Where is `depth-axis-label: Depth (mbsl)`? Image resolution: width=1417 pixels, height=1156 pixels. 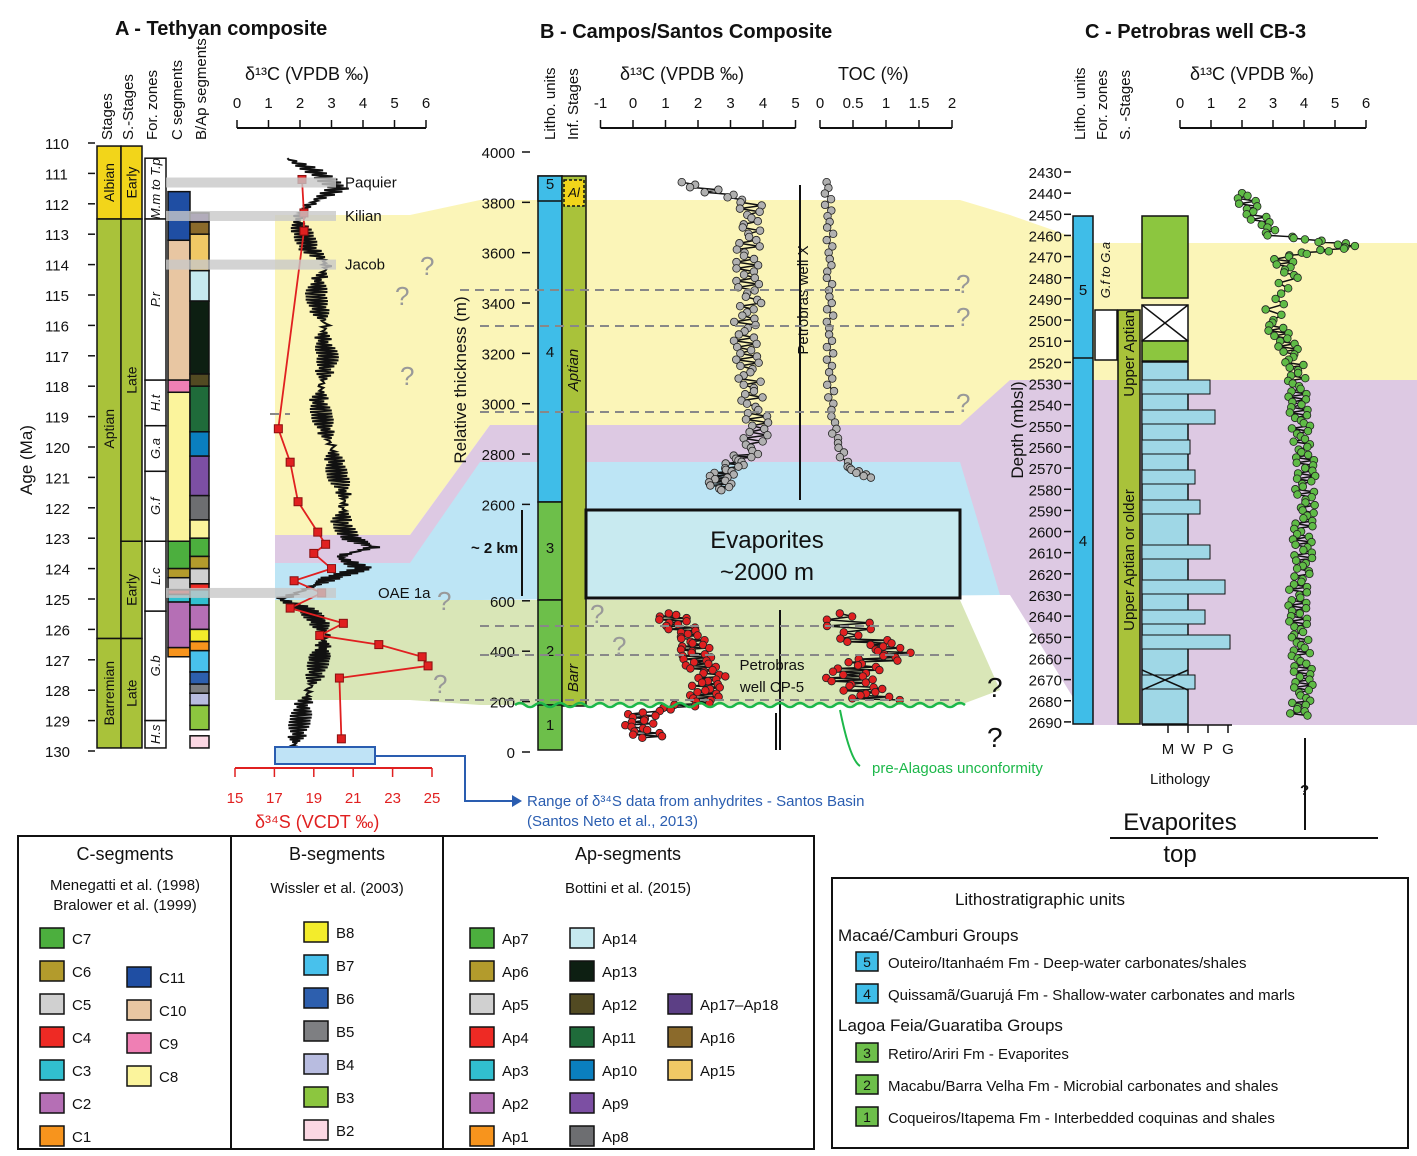 depth-axis-label: Depth (mbsl) is located at coordinates (1017, 429).